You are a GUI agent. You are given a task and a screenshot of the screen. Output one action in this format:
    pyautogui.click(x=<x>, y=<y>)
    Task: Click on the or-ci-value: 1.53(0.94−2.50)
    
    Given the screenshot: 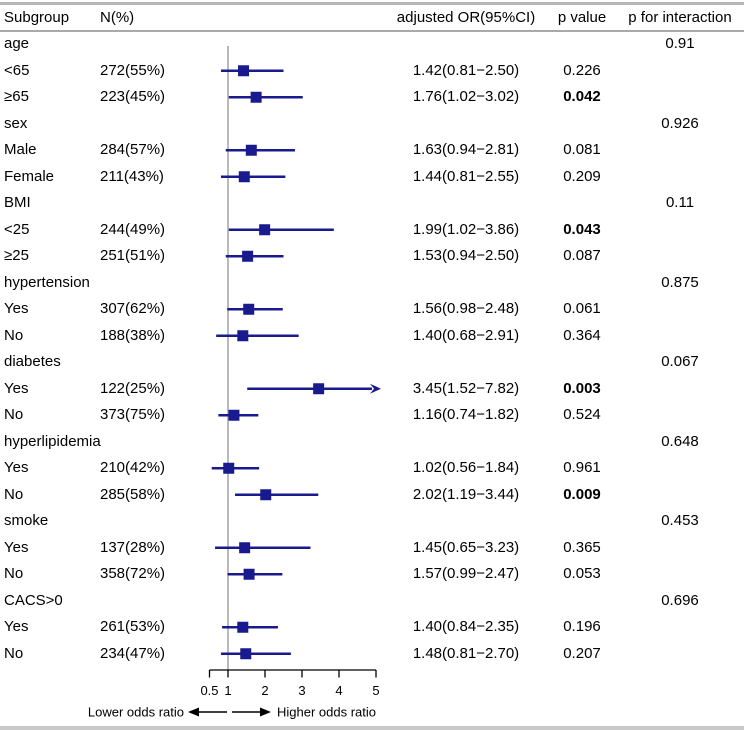 What is the action you would take?
    pyautogui.click(x=466, y=255)
    